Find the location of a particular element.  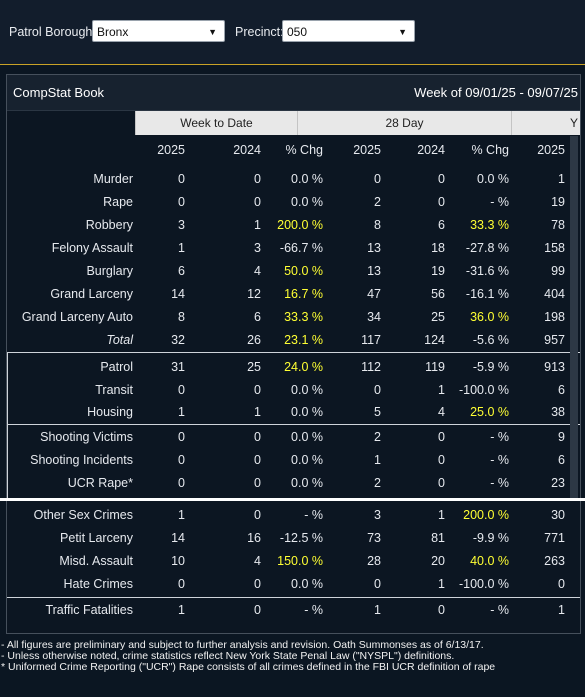

borough-label: Patrol Borough: is located at coordinates (52, 32).